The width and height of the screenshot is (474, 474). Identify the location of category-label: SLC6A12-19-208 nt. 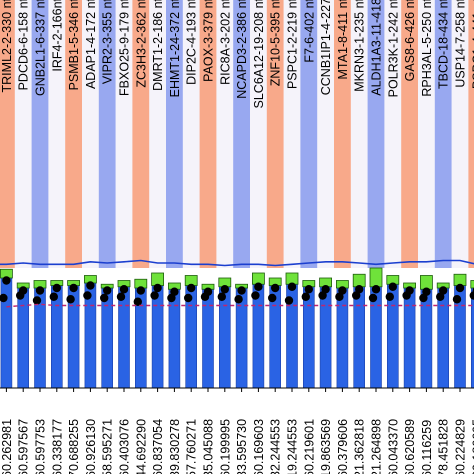
(259, 54).